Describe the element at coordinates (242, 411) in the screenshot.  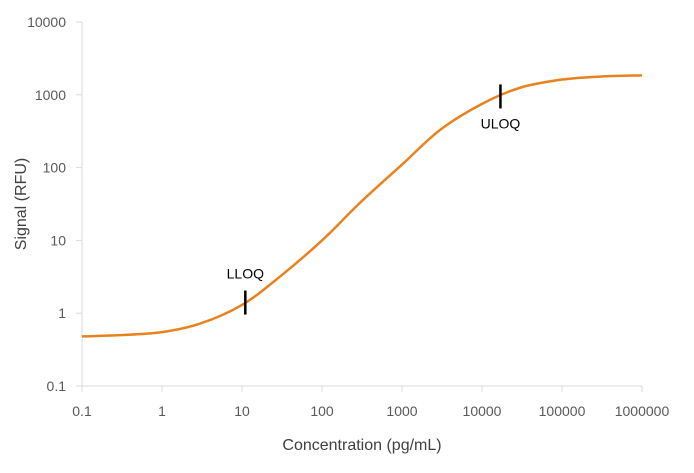
I see `x-tick-label: 10` at that location.